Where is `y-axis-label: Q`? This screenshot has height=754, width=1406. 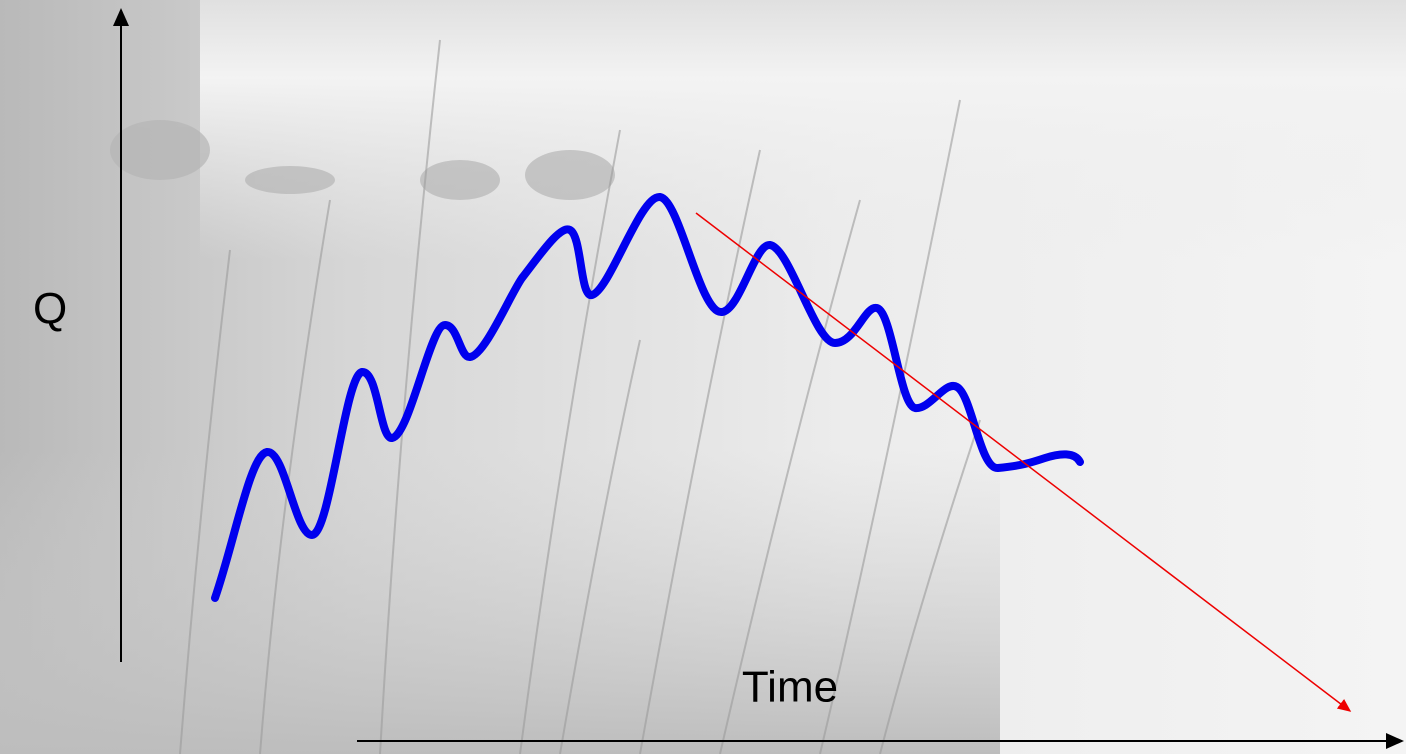
y-axis-label: Q is located at coordinates (50, 309).